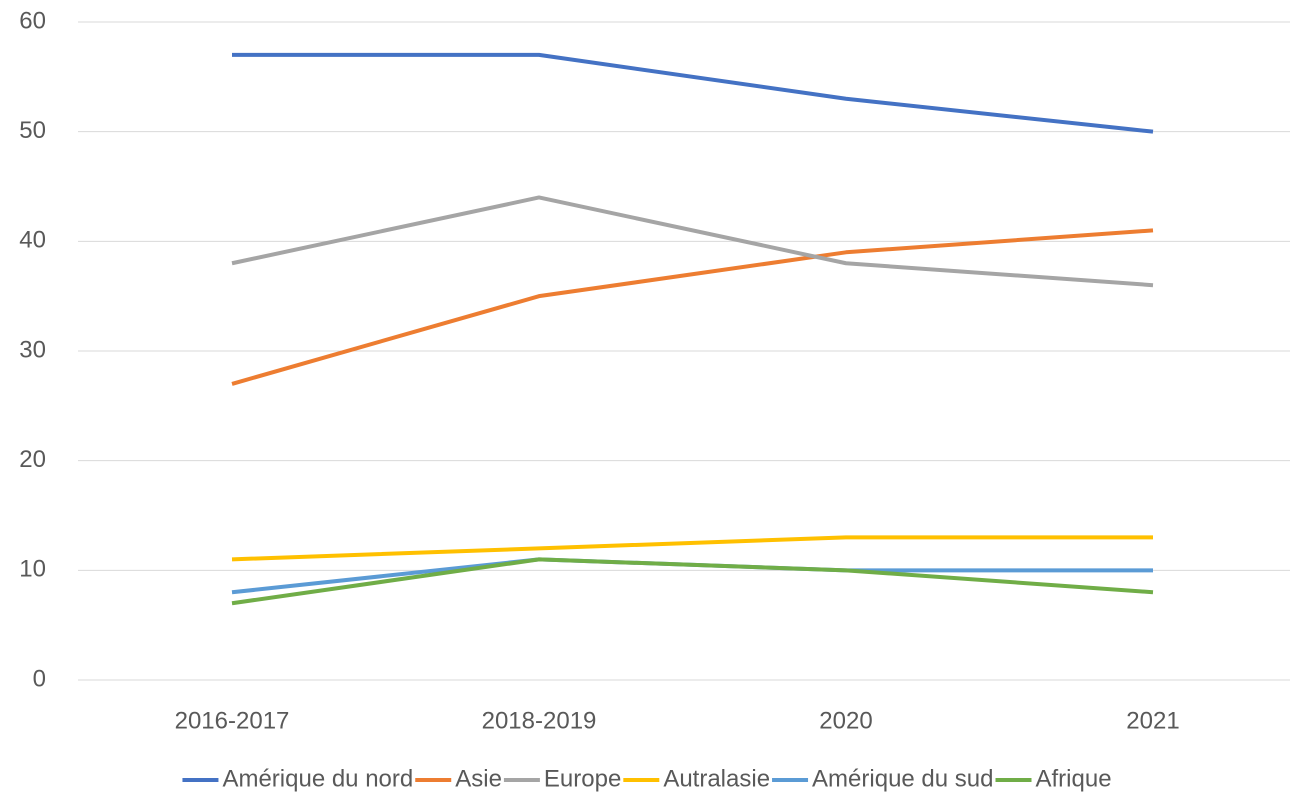  Describe the element at coordinates (1074, 778) in the screenshot. I see `legend-label: Afrique` at that location.